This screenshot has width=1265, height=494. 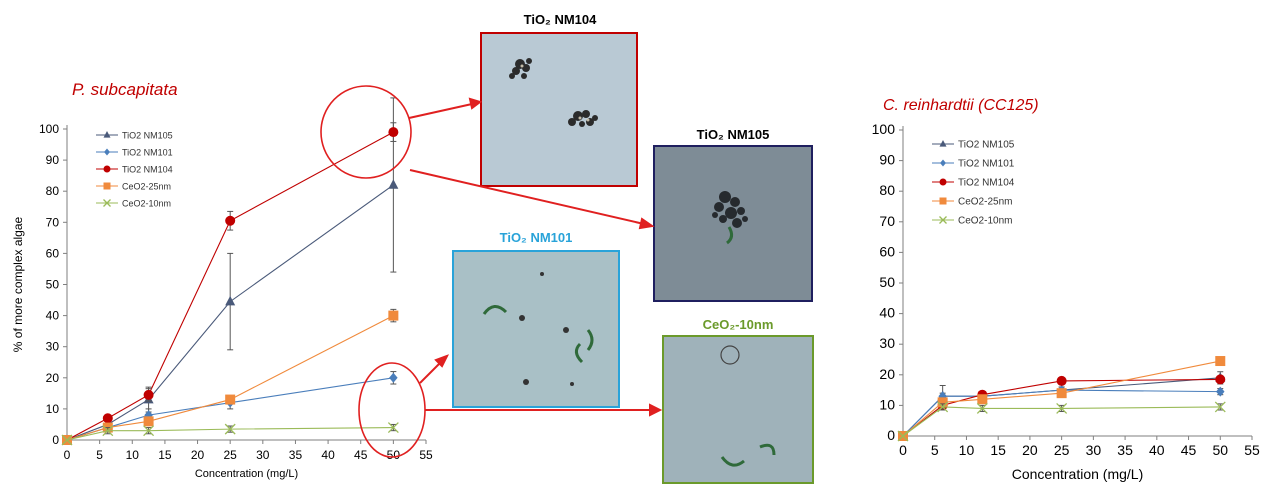 I want to click on image-caption-nm101: TiO₂ NM101, so click(x=536, y=237).